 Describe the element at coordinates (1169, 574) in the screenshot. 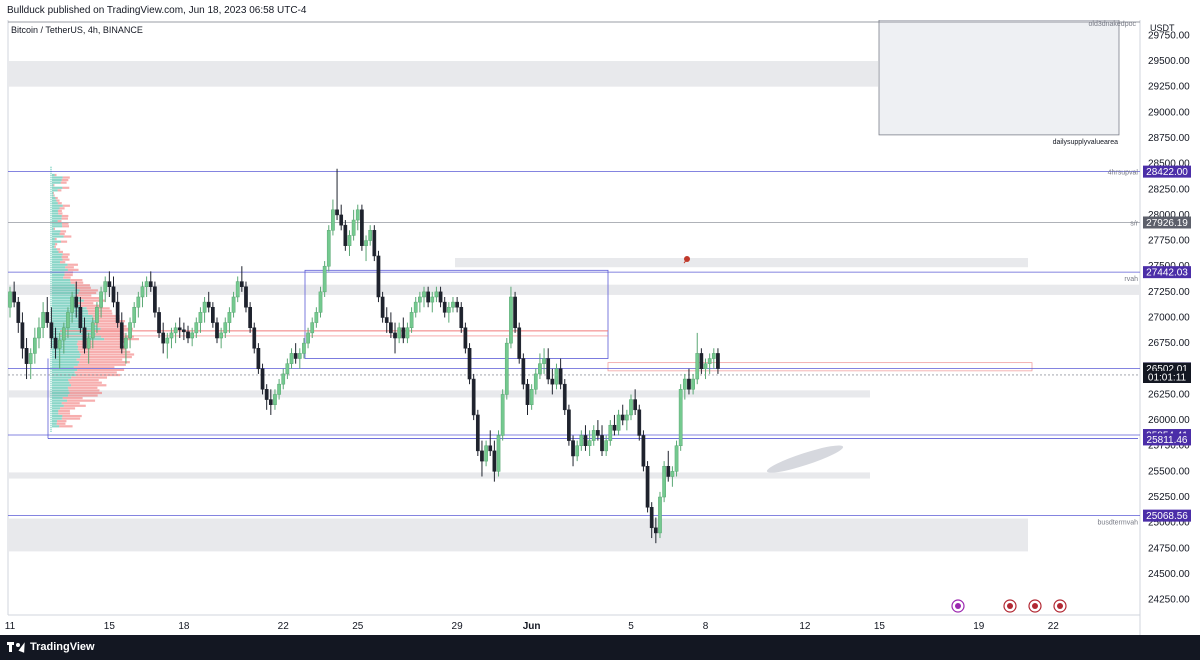

I see `price-tick-label: 24500.00` at that location.